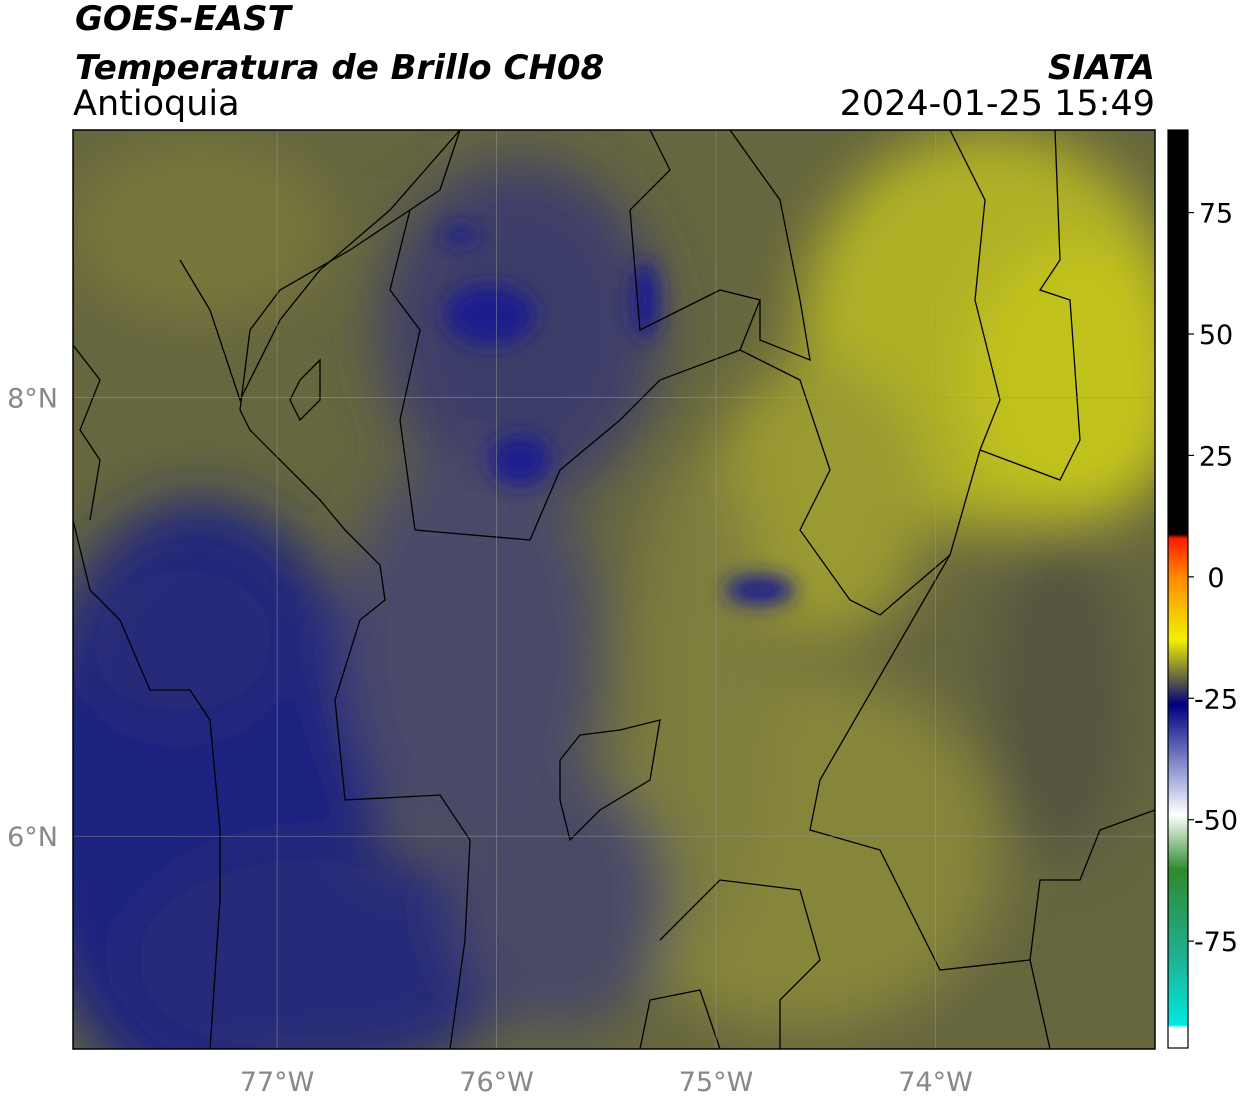 The image size is (1252, 1099). I want to click on x-tick-label: 76°W, so click(496, 1082).